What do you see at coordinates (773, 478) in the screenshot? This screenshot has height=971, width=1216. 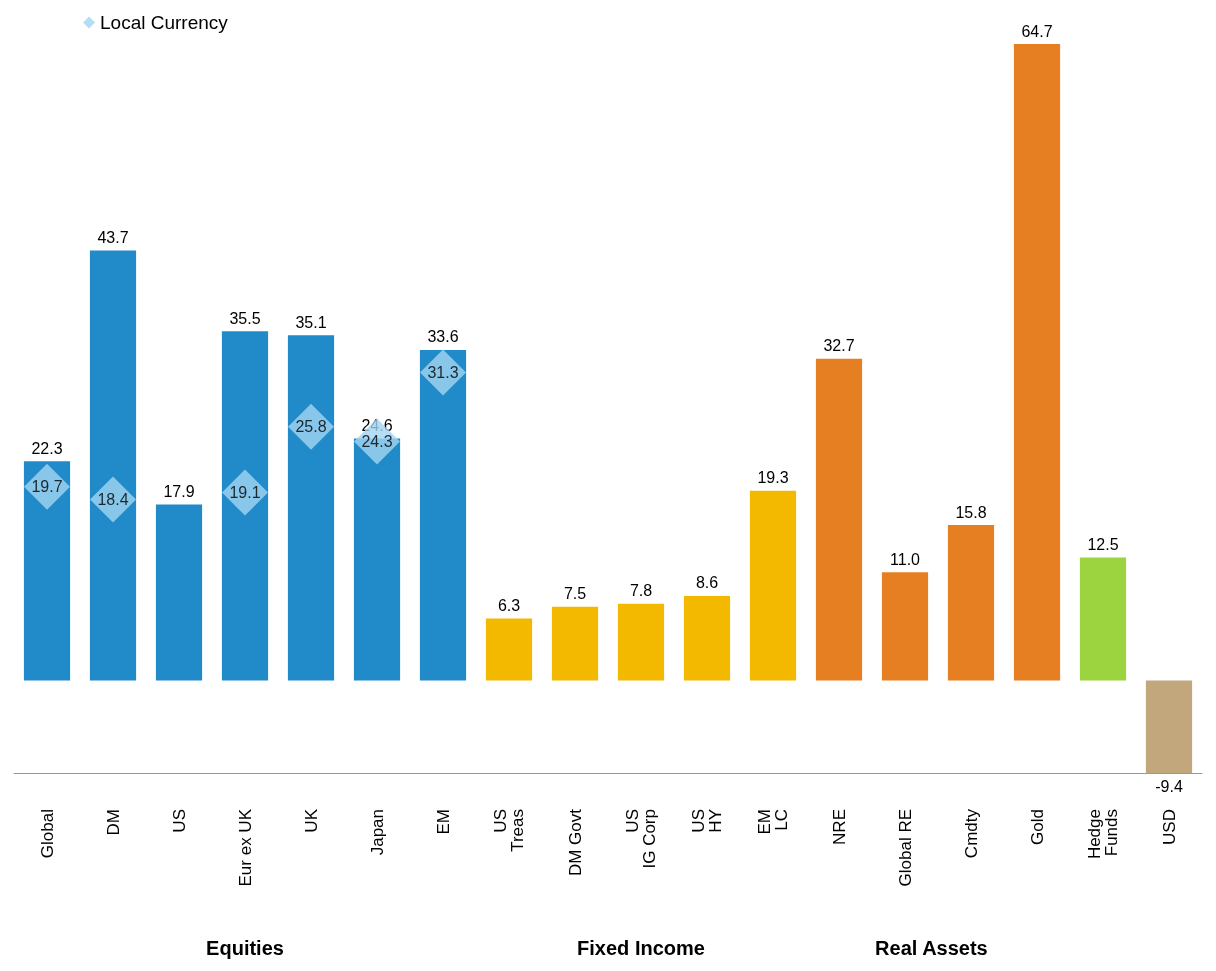 I see `data-label: 19.3` at bounding box center [773, 478].